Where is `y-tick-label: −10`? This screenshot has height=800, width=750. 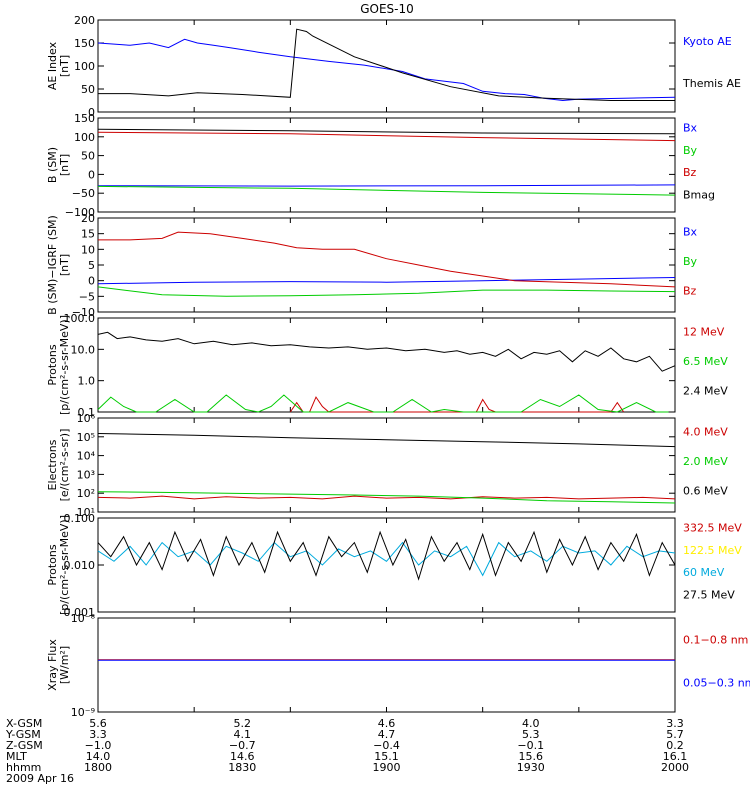 y-tick-label: −10 is located at coordinates (83, 312).